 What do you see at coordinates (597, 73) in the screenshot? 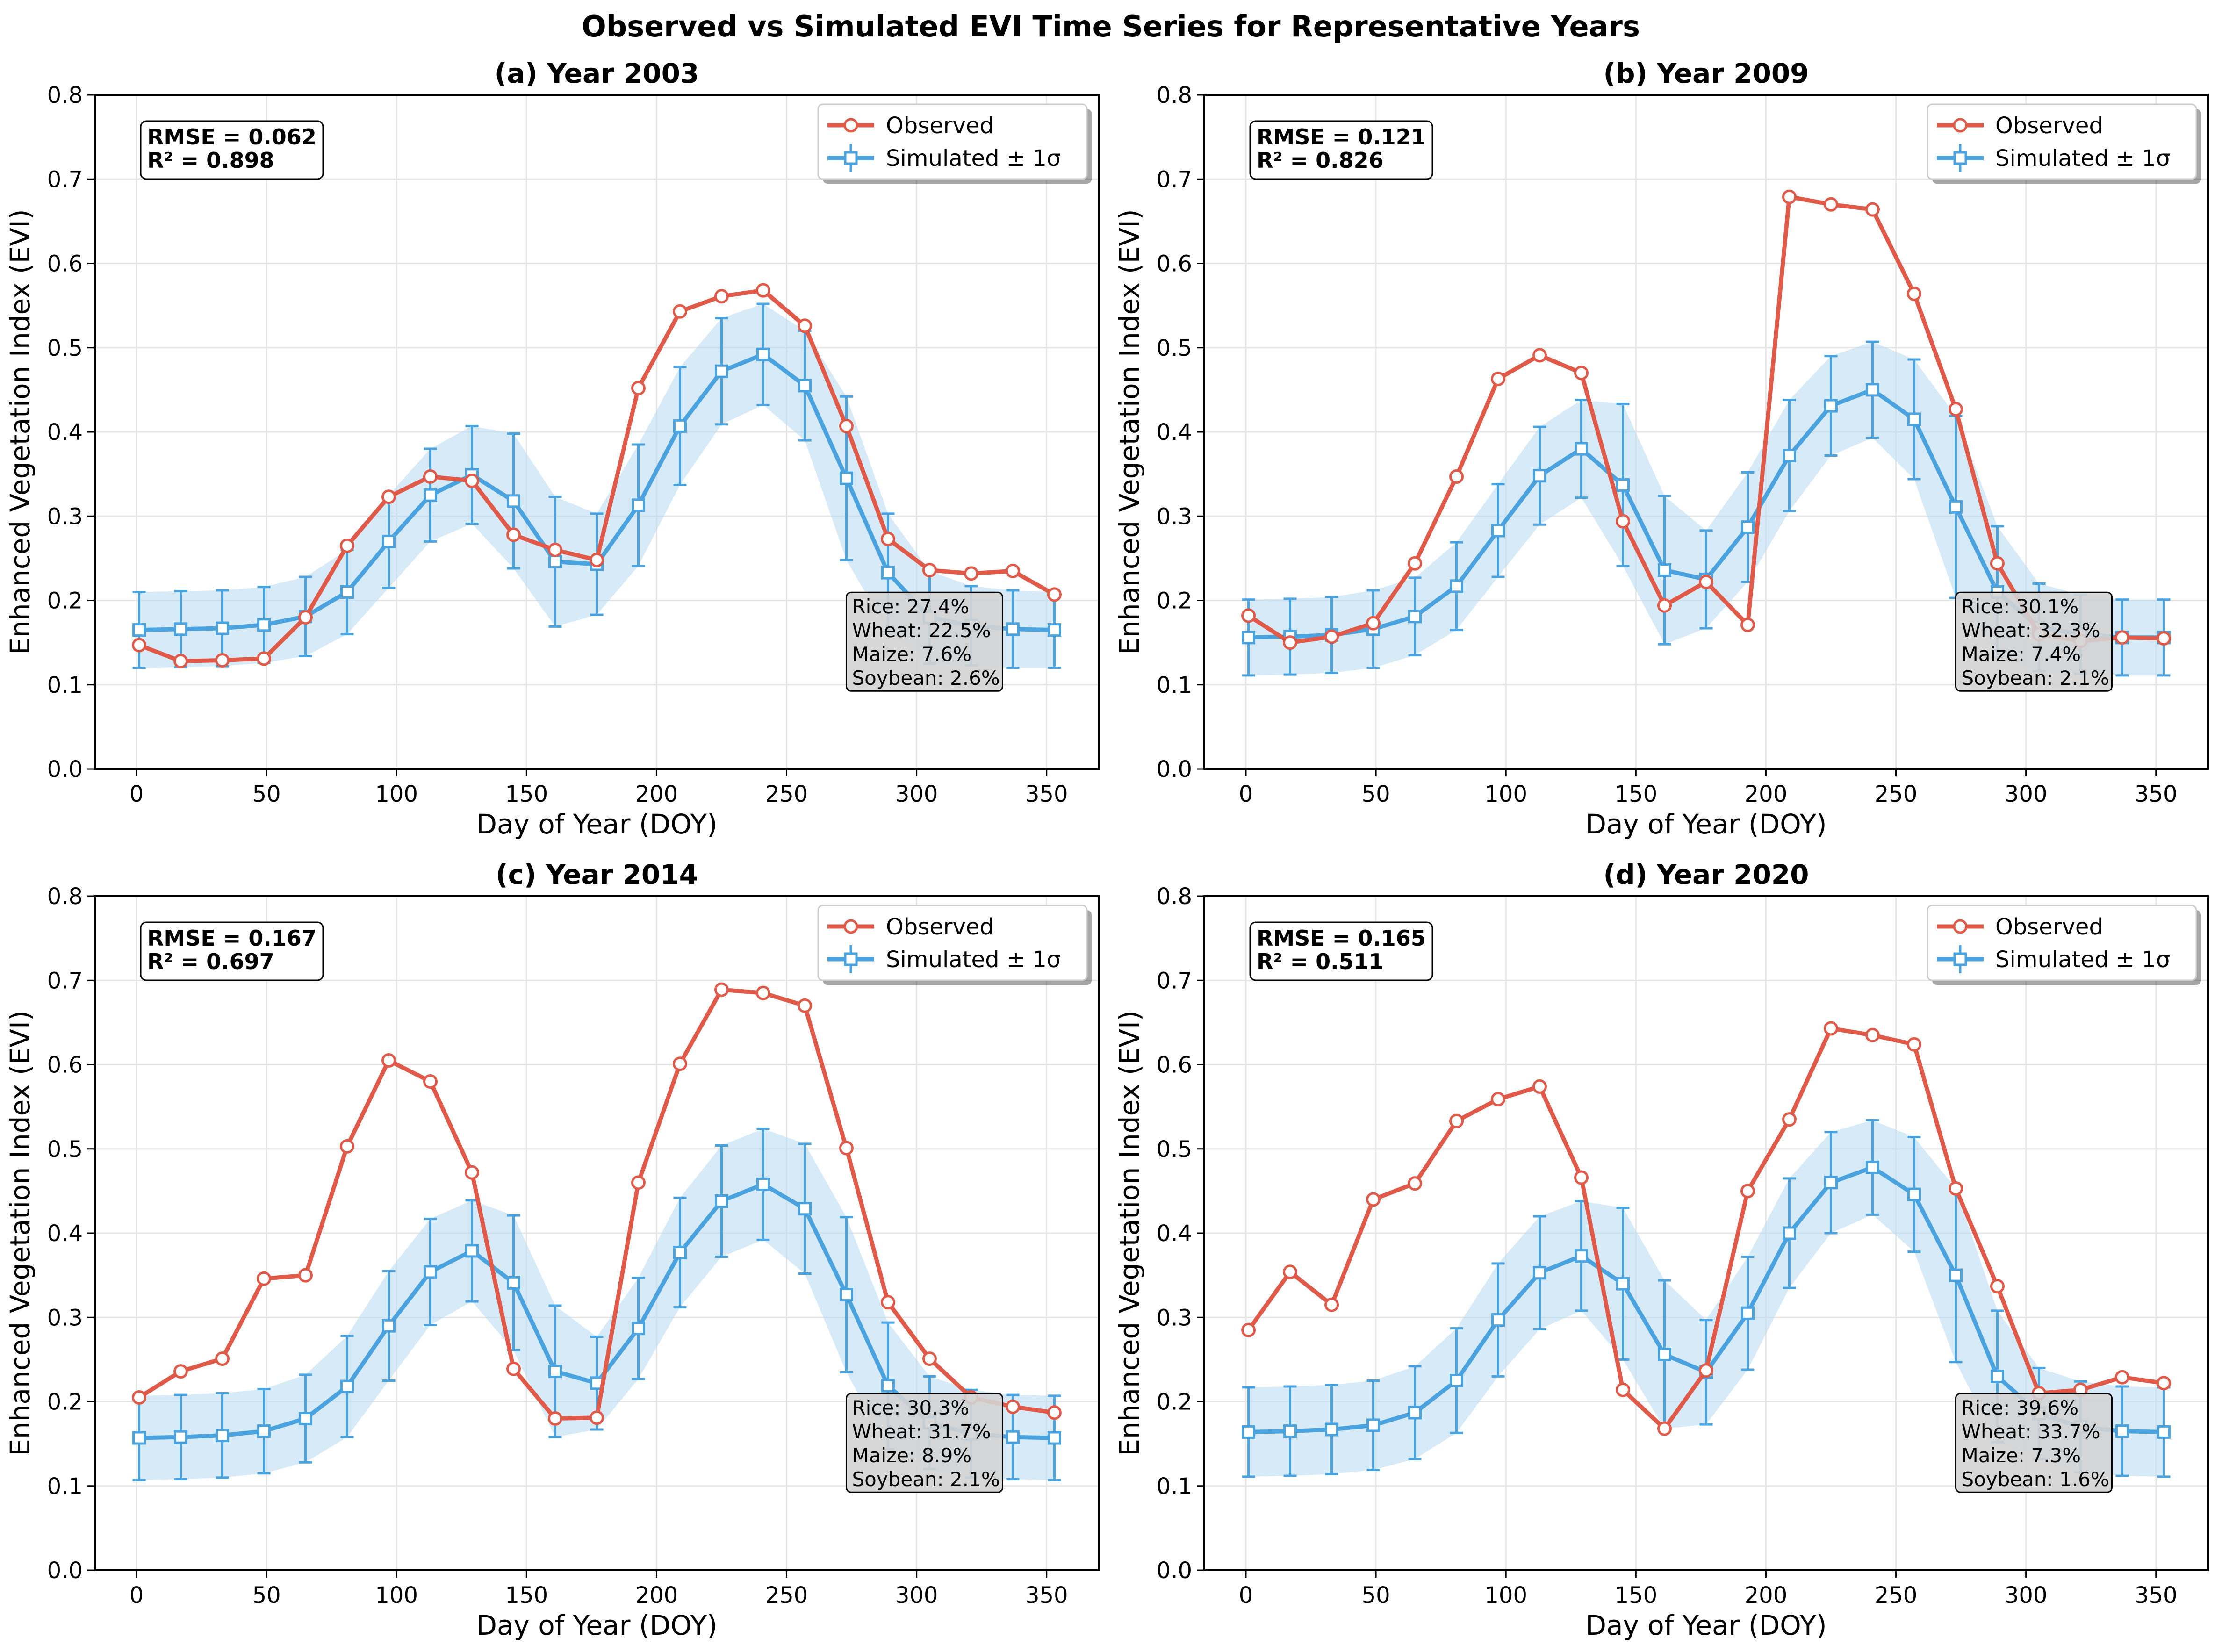
I see `panel-title: (a) Year 2003` at bounding box center [597, 73].